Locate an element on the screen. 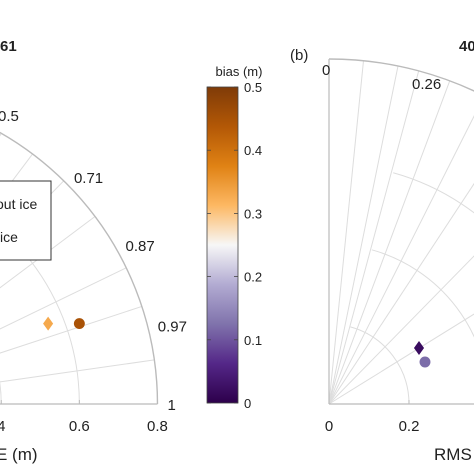 The height and width of the screenshot is (474, 474). panel-a-corr-labels: 0.71 0.87 0.97 1 is located at coordinates (130, 292).